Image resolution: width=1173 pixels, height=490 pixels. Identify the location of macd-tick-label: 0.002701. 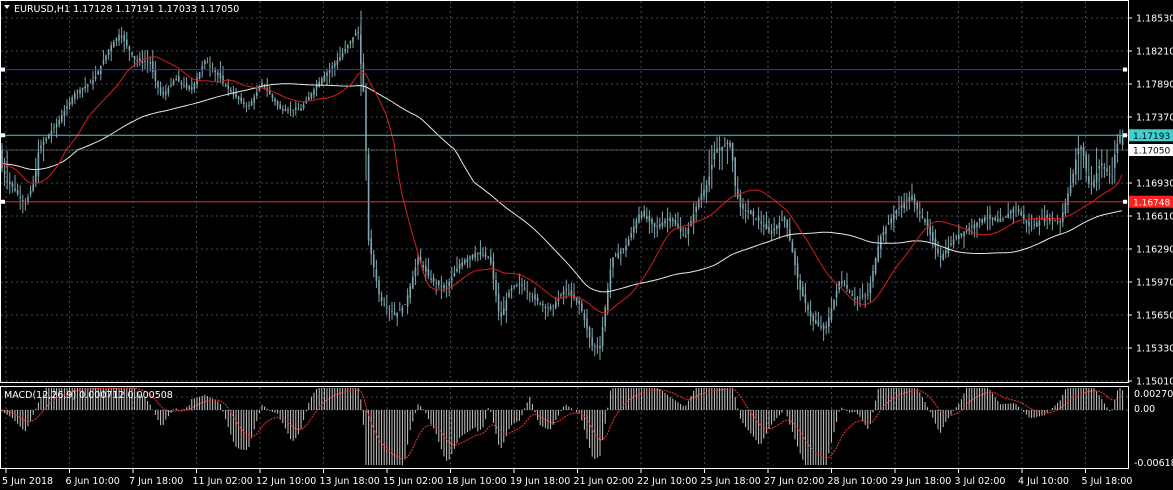
(1153, 394).